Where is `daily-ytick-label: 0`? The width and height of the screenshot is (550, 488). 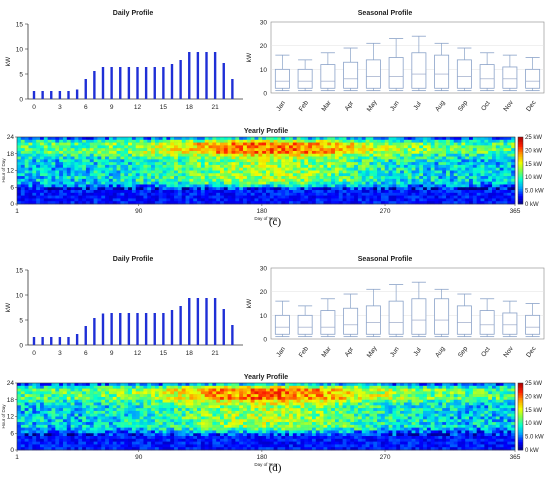
daily-ytick-label: 0 is located at coordinates (21, 346).